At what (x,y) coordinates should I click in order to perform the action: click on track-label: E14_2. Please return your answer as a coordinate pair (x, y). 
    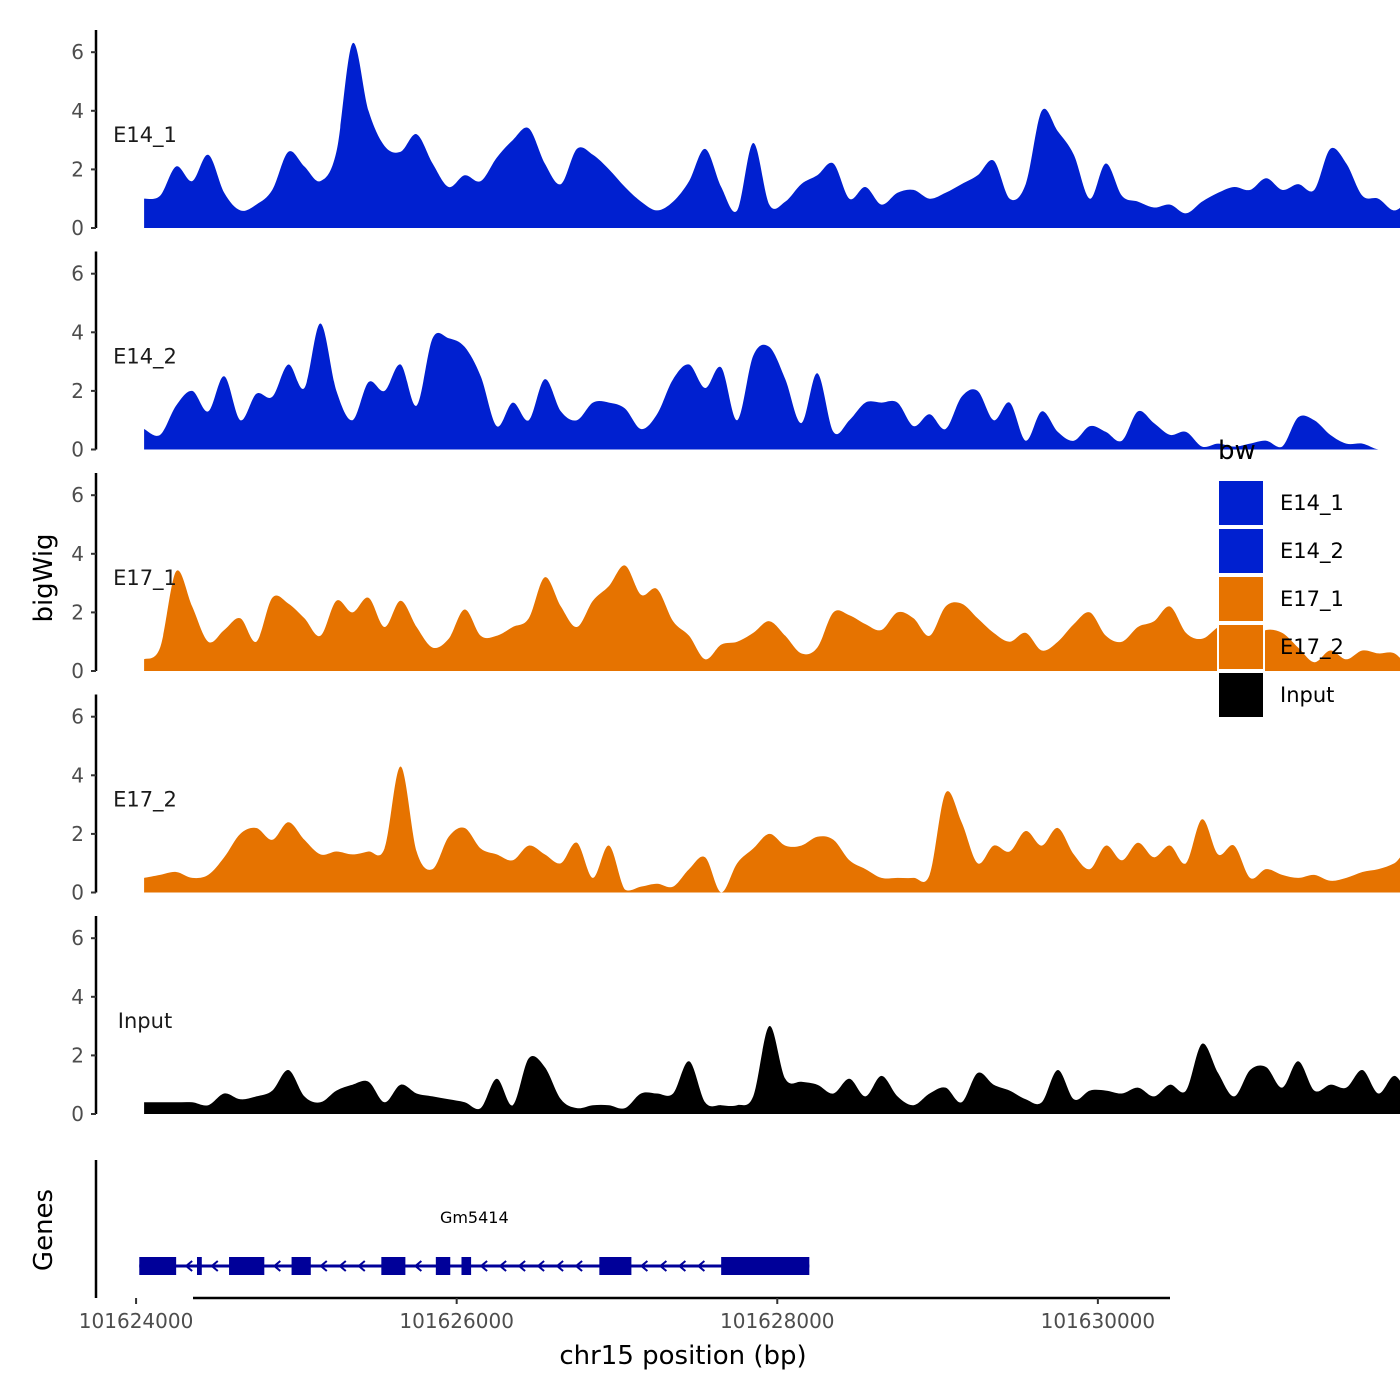
    Looking at the image, I should click on (145, 357).